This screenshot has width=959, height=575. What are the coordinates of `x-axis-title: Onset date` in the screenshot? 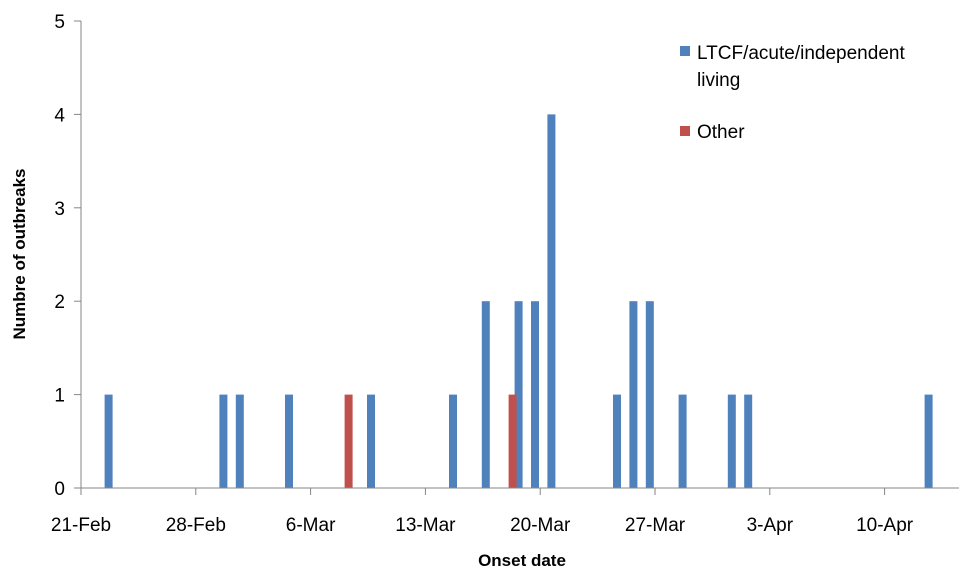 It's located at (522, 560).